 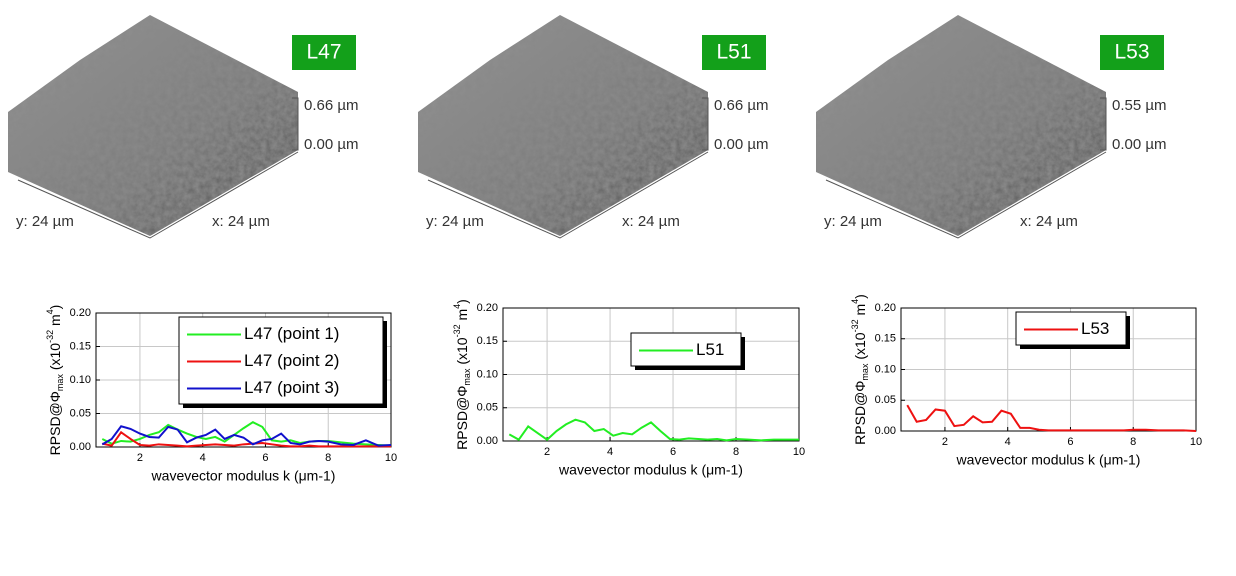 What do you see at coordinates (291, 360) in the screenshot?
I see `legend-label: L47 (point 2)` at bounding box center [291, 360].